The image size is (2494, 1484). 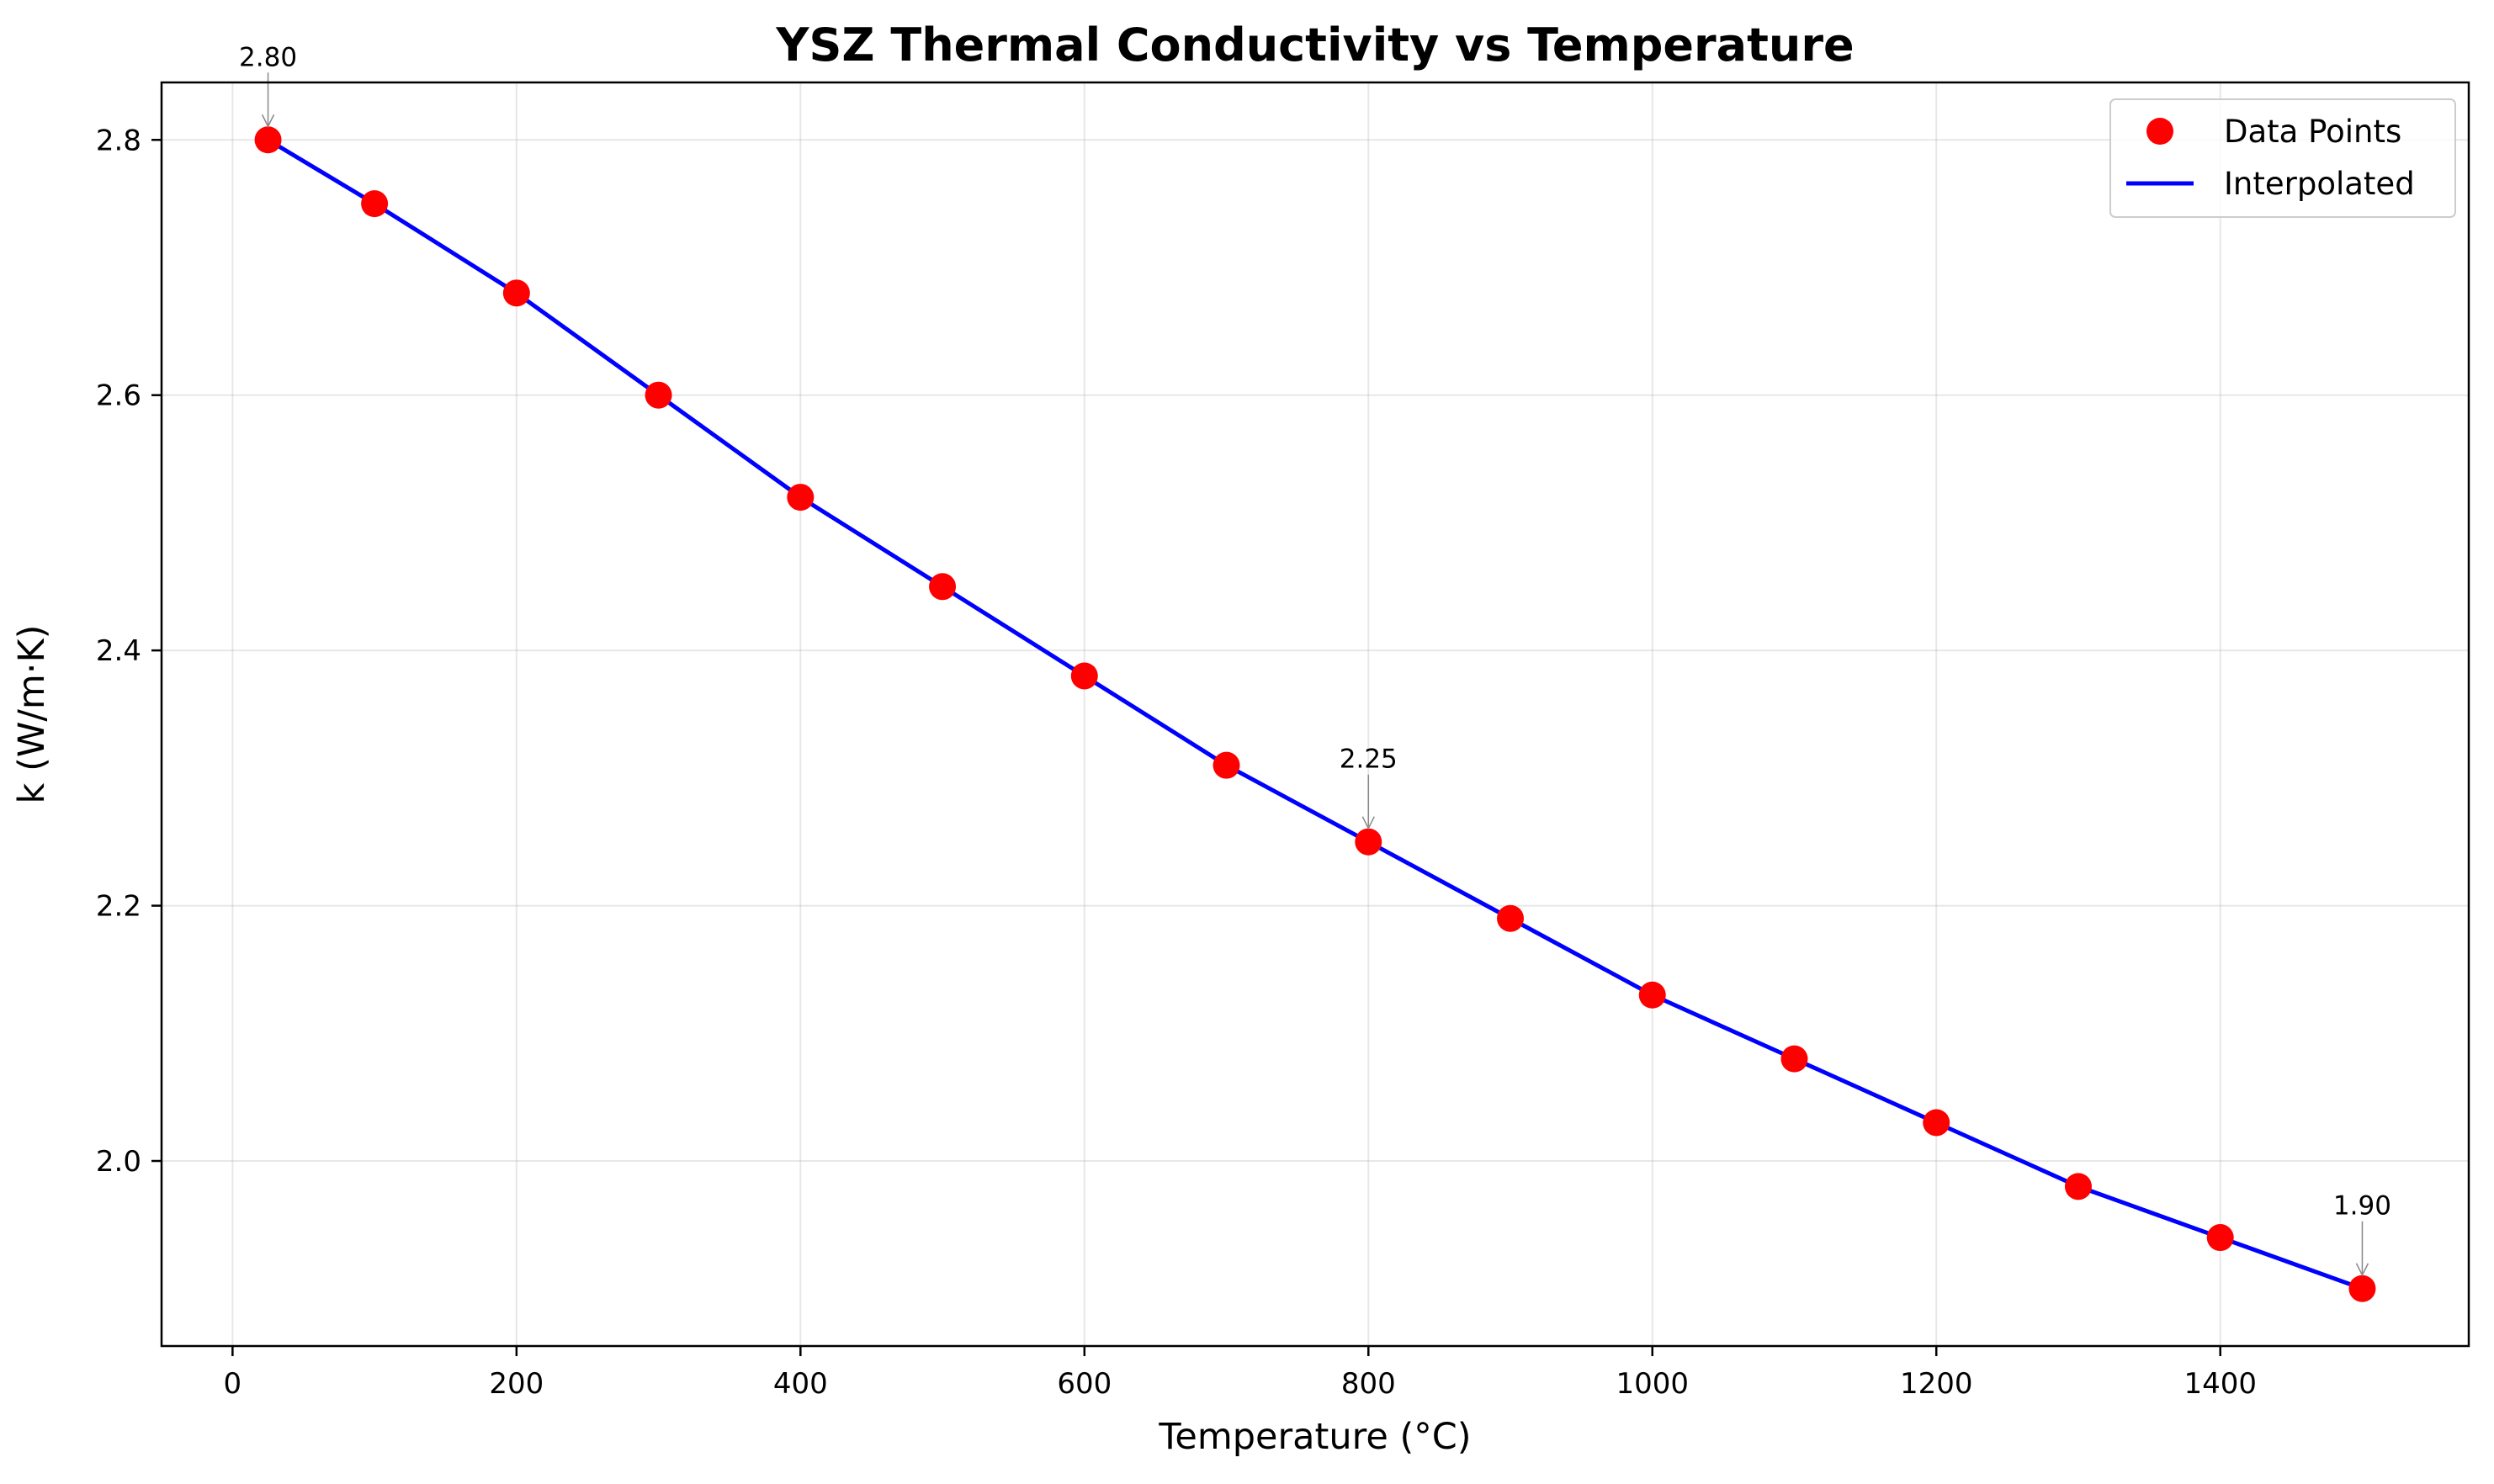 What do you see at coordinates (801, 1384) in the screenshot?
I see `x-tick-label: 400` at bounding box center [801, 1384].